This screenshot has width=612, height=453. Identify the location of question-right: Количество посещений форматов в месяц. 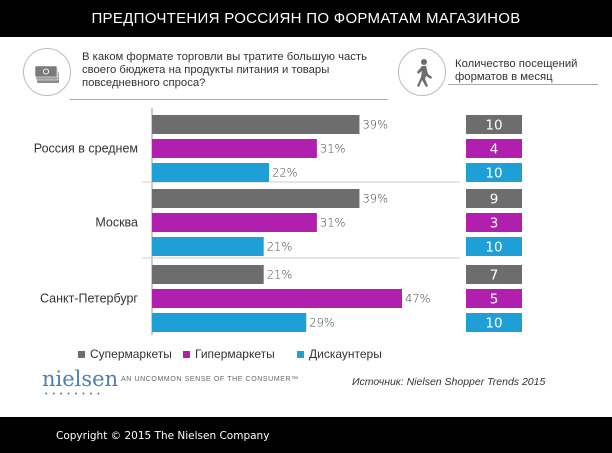
(516, 70).